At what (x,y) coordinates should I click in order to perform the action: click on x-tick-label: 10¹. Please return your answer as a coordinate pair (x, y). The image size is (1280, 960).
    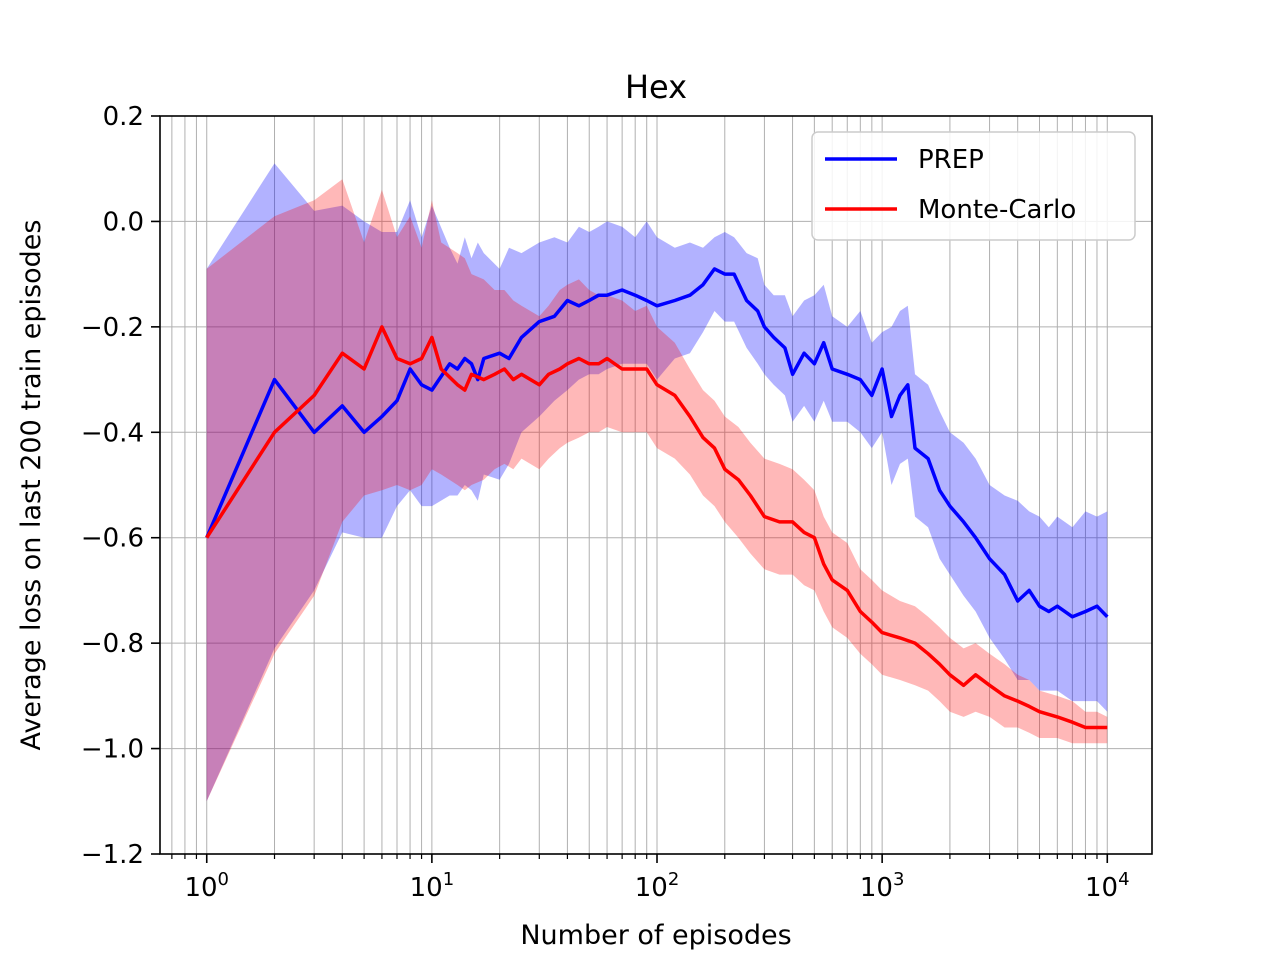
    Looking at the image, I should click on (432, 886).